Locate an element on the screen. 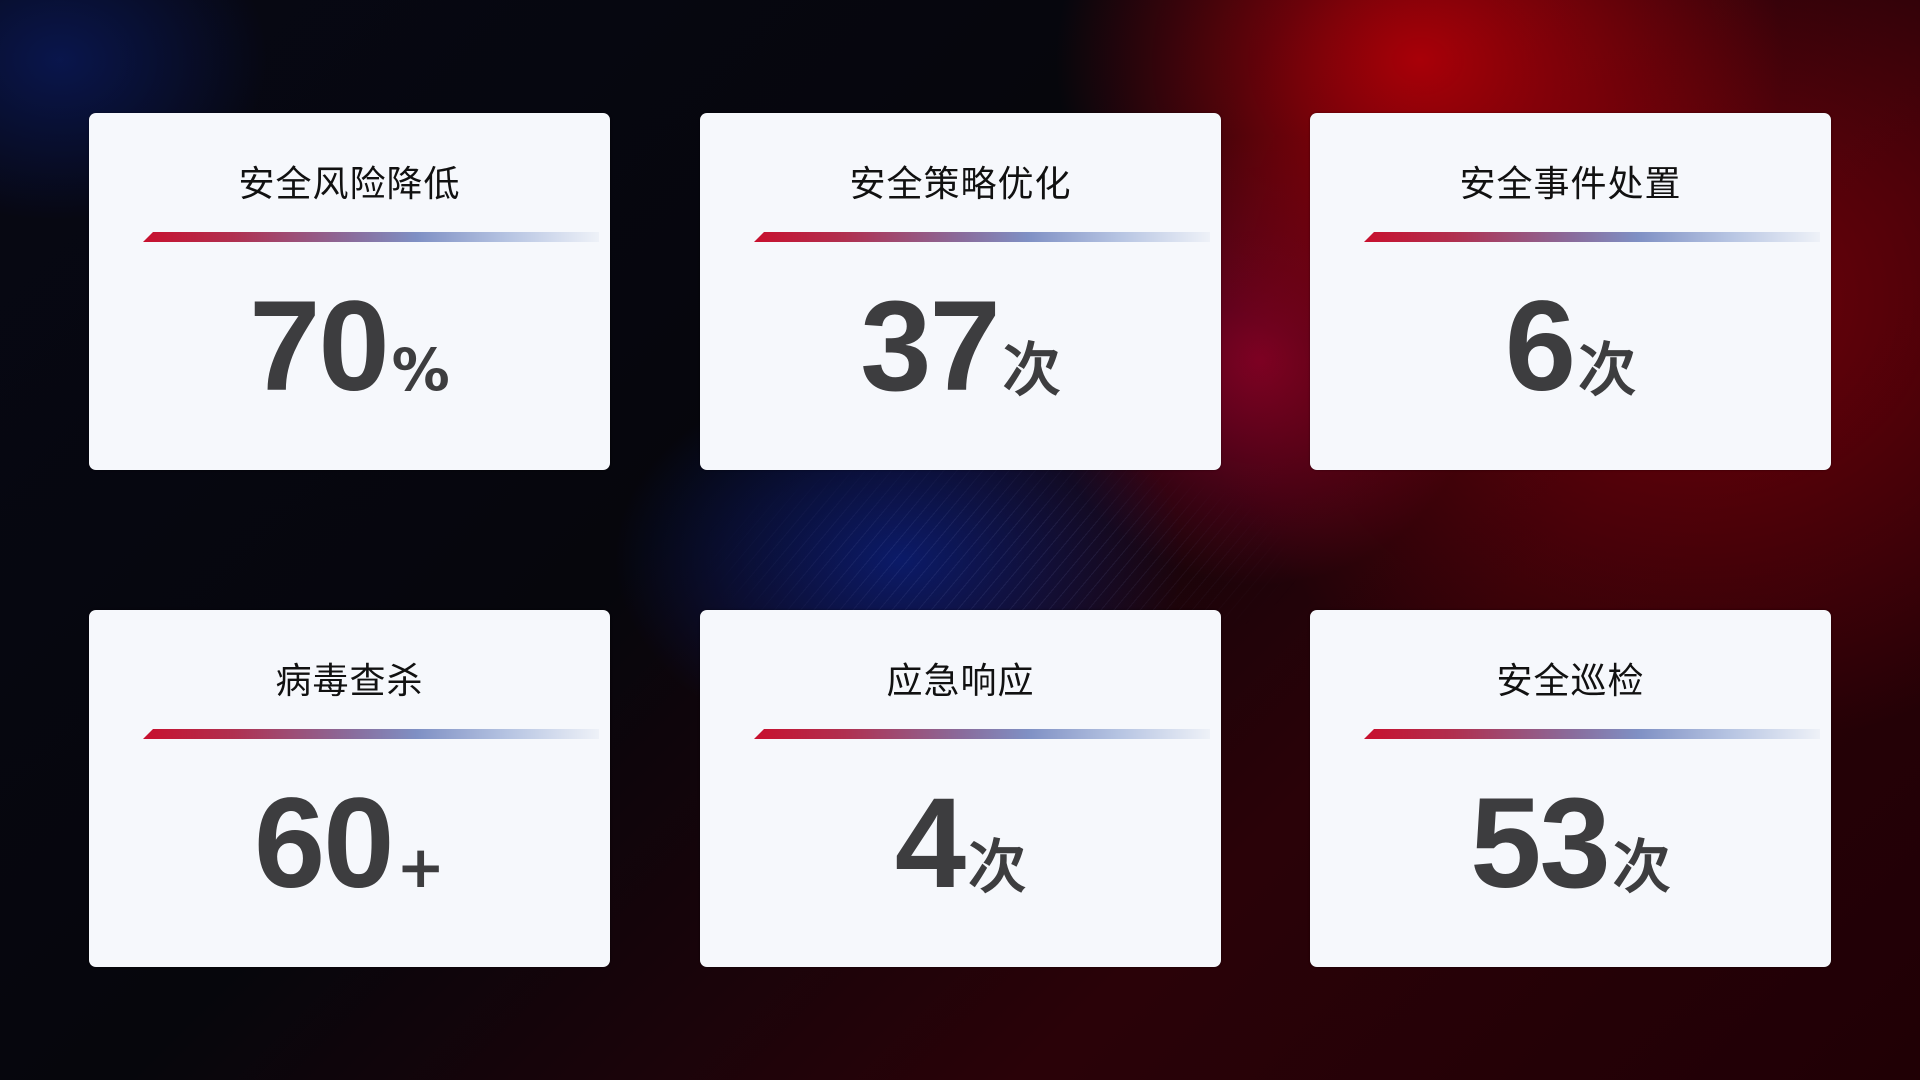  card-title: 安全策略优化 is located at coordinates (960, 184).